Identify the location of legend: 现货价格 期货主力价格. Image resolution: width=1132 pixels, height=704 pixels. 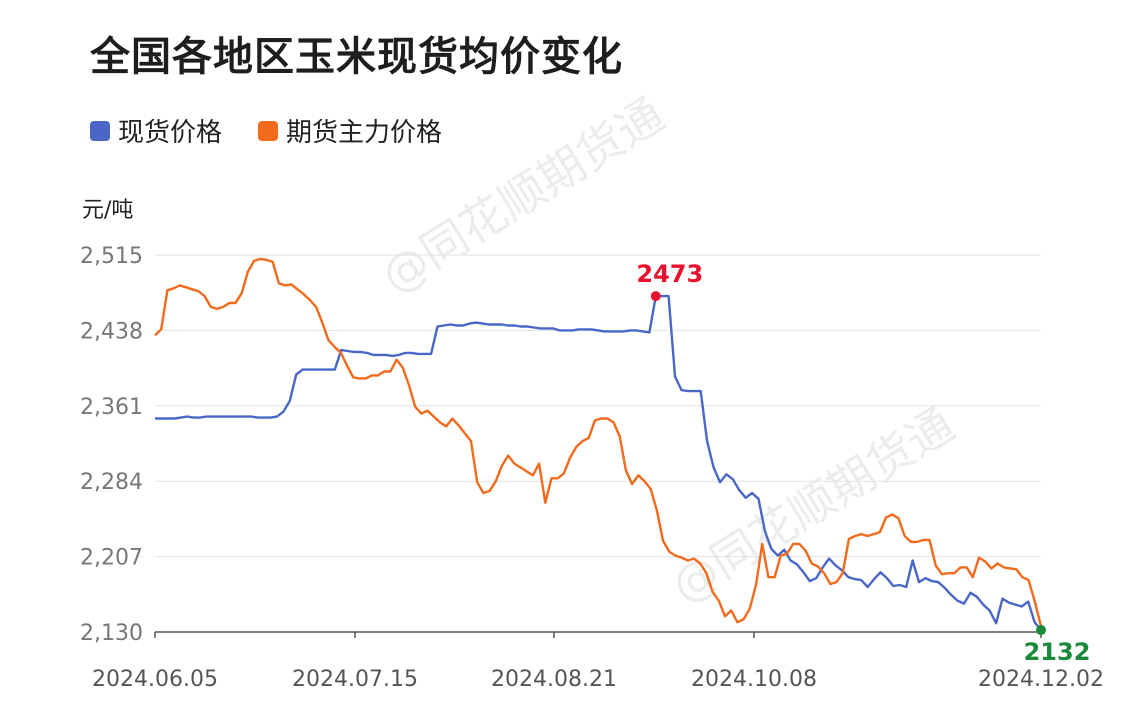
(284, 130).